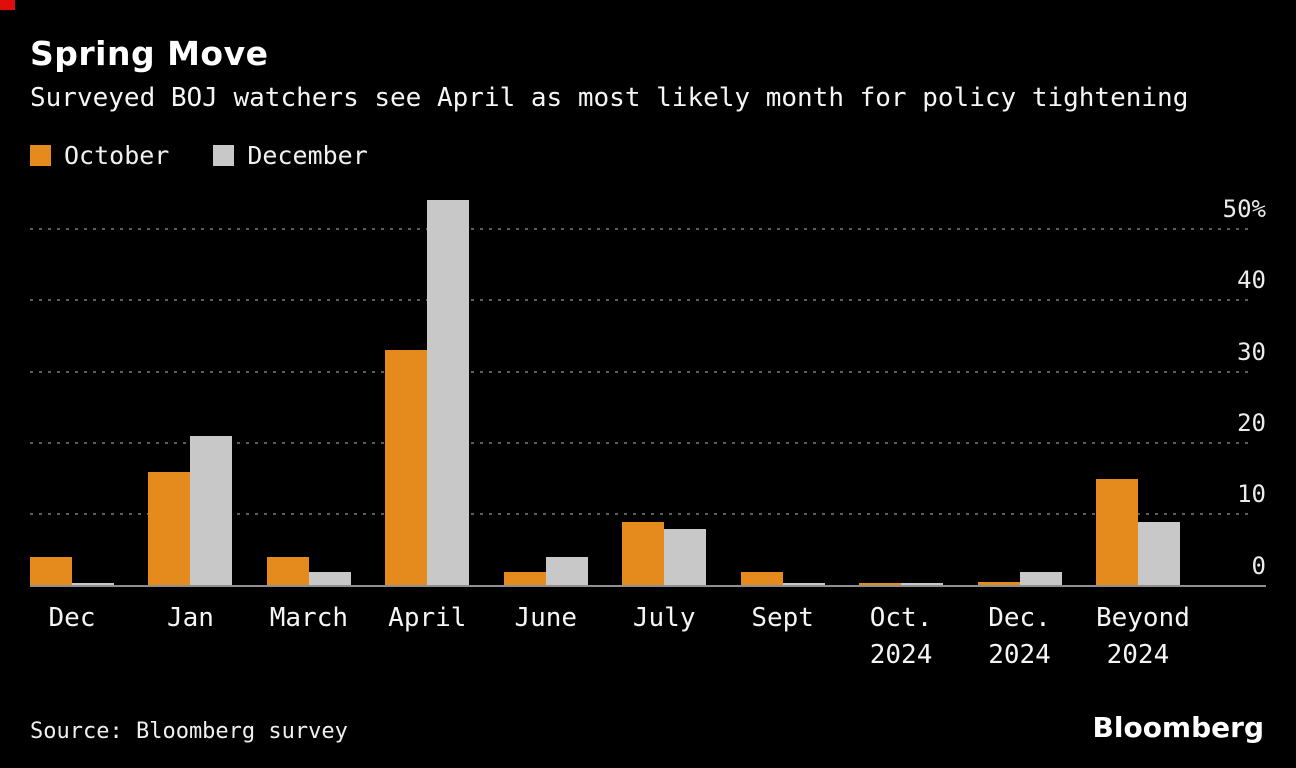  I want to click on x-tick-july: July, so click(664, 617).